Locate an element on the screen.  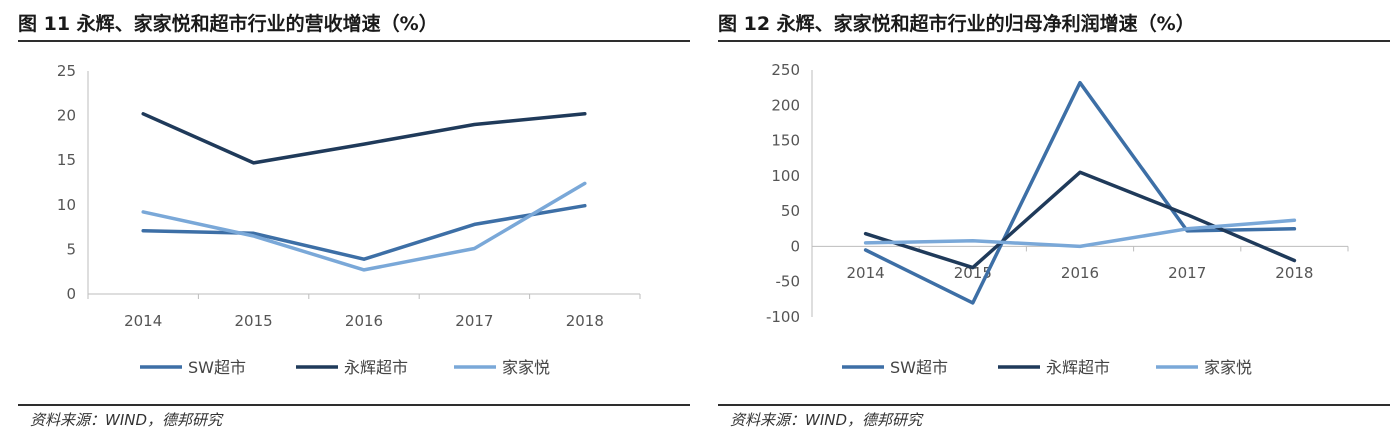
y-tick-label: -50 is located at coordinates (788, 282).